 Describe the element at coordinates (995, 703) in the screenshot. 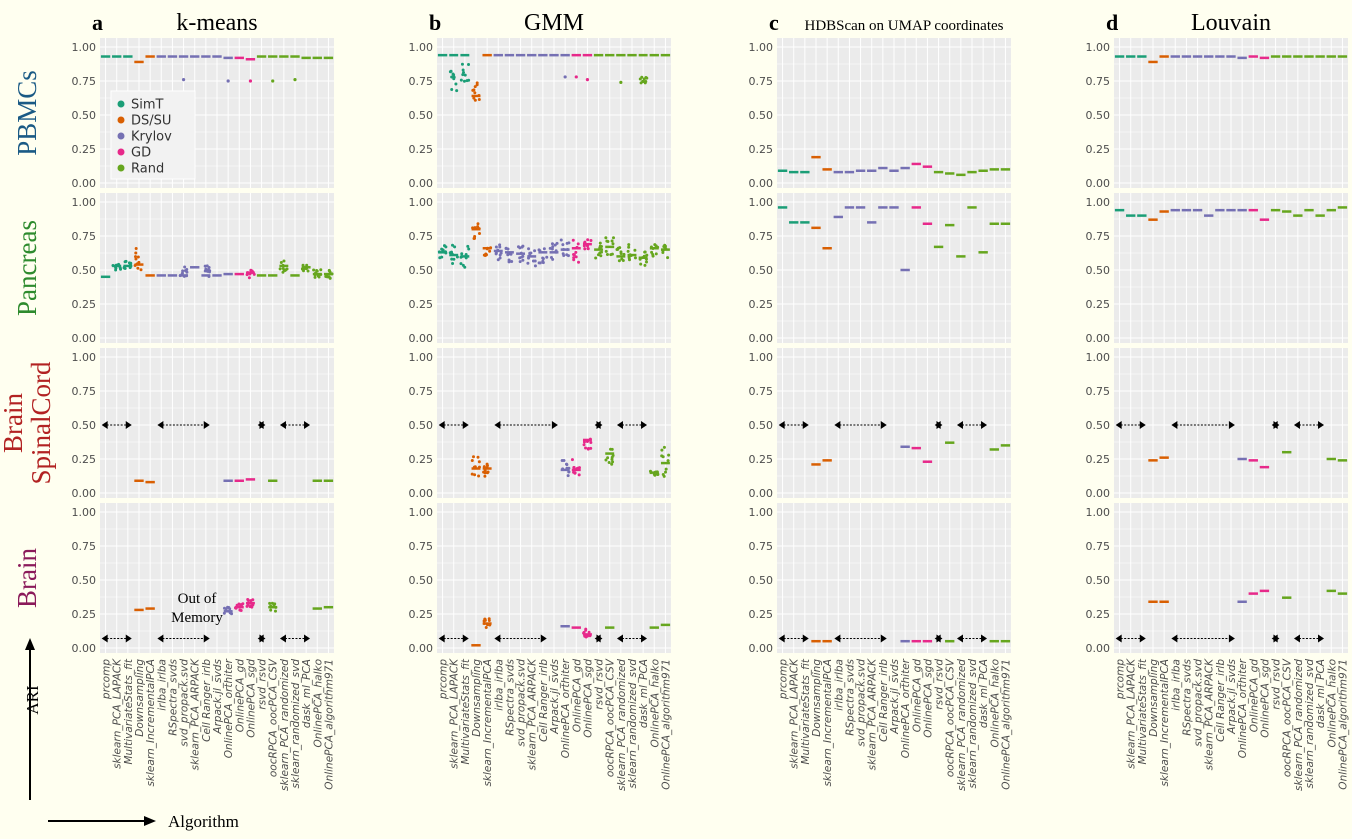

I see `x-tick-label: OnlinePCA_halko` at that location.